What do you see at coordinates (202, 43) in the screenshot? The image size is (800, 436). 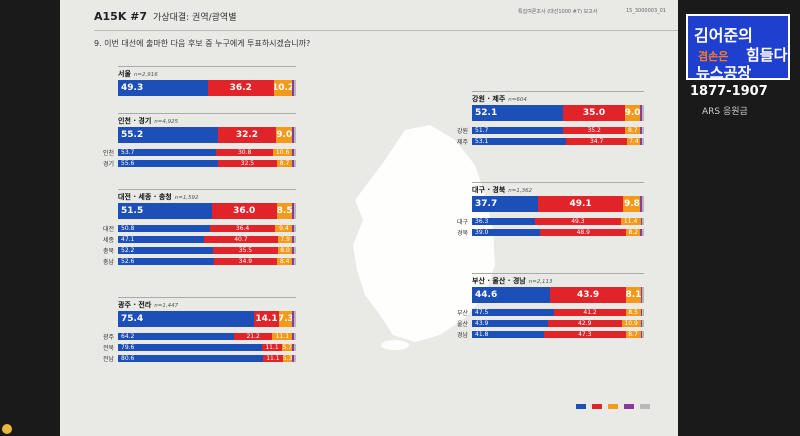 I see `survey-question: 9. 이번 대선에 출마한 다음 후보 중 누구에게 투표하시겠습니까?` at bounding box center [202, 43].